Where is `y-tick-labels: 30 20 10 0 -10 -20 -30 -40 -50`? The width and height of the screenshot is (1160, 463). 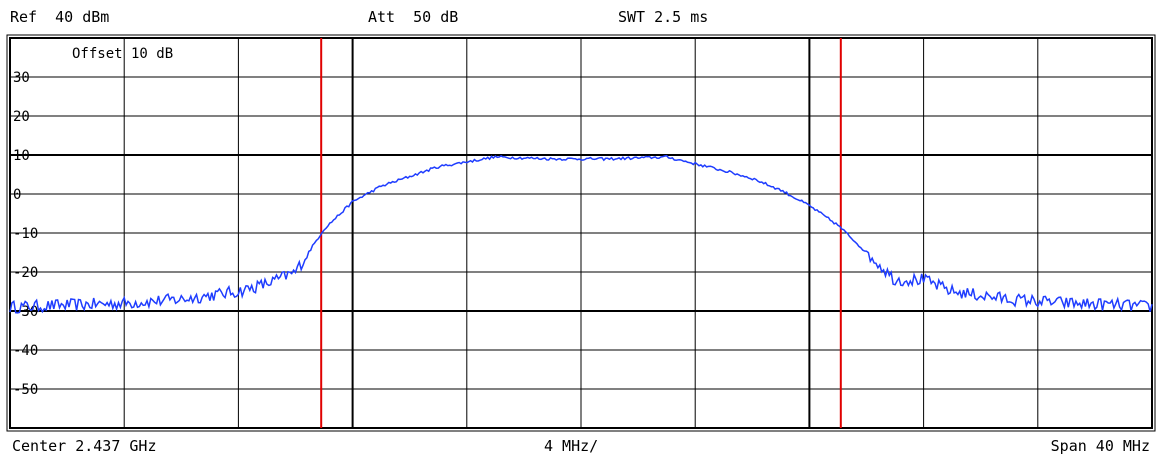
y-tick-labels: 30 20 10 0 -10 -20 -30 -40 -50 is located at coordinates (25, 234).